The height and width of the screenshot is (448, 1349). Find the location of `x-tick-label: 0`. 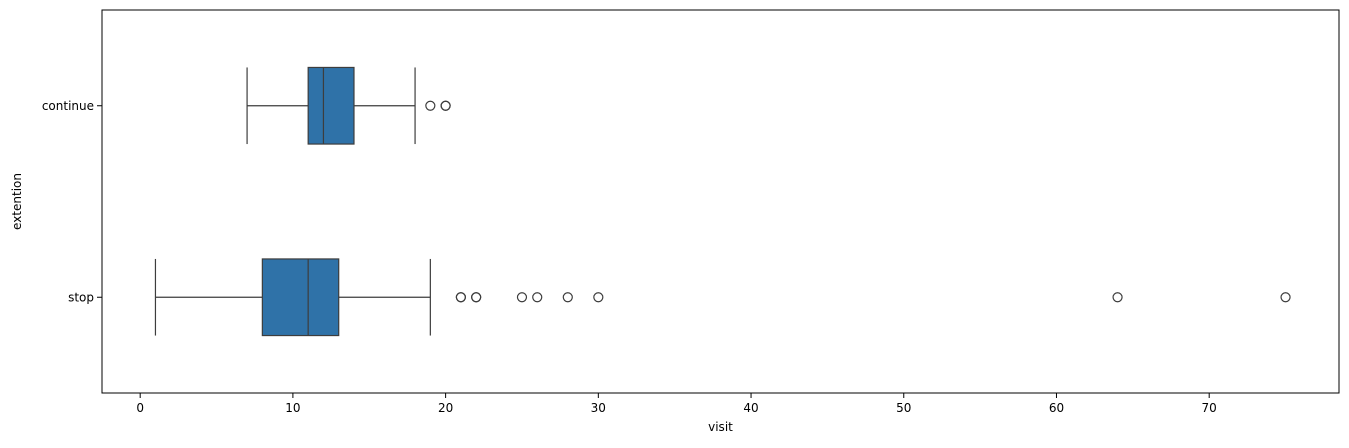

x-tick-label: 0 is located at coordinates (140, 408).